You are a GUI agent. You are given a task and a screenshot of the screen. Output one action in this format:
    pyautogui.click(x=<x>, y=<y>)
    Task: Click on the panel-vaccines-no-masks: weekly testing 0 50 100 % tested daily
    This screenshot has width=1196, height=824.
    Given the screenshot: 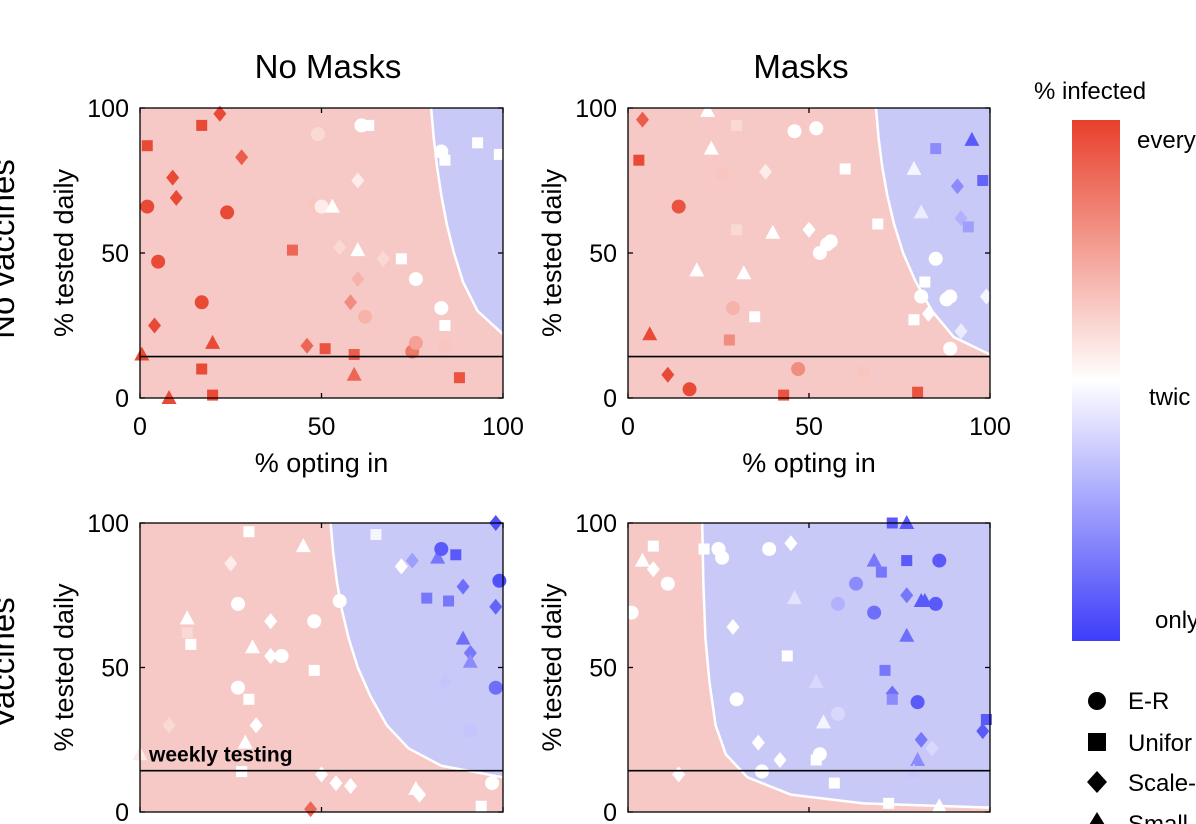 What is the action you would take?
    pyautogui.click(x=278, y=667)
    